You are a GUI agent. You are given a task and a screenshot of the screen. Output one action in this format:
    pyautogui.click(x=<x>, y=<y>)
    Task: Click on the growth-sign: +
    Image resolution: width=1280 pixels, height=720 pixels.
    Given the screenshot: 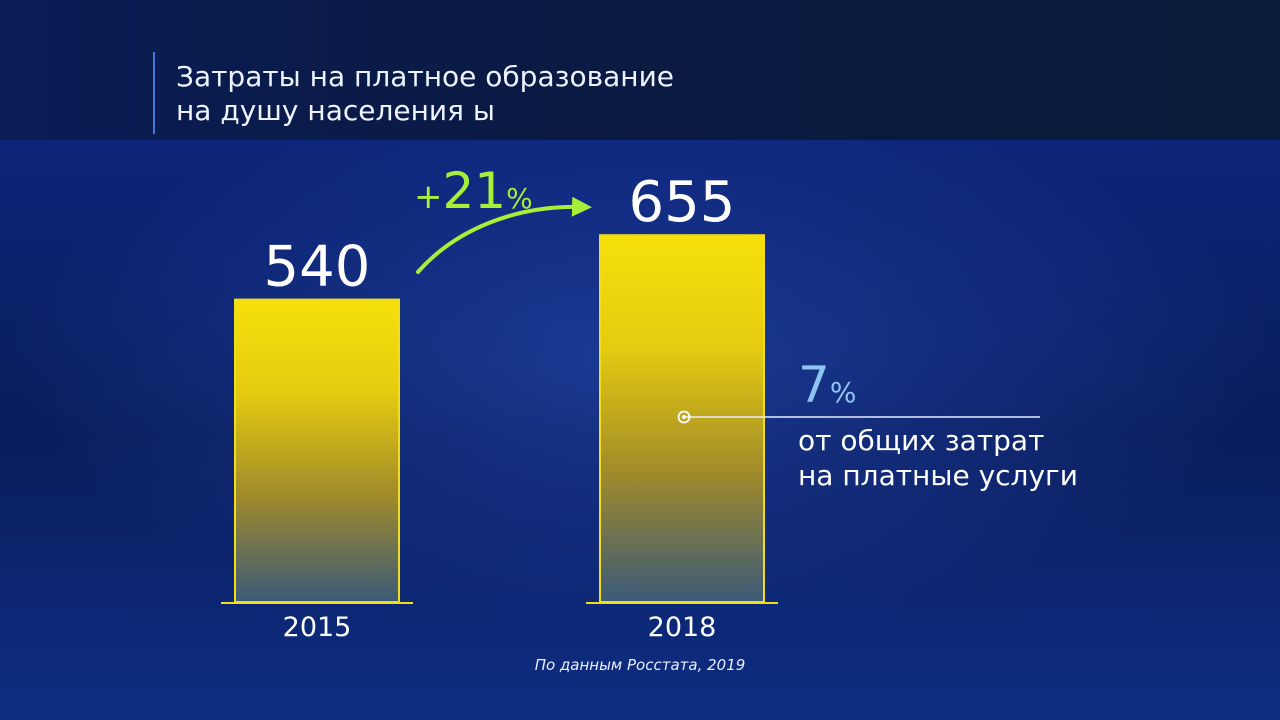 What is the action you would take?
    pyautogui.click(x=428, y=197)
    